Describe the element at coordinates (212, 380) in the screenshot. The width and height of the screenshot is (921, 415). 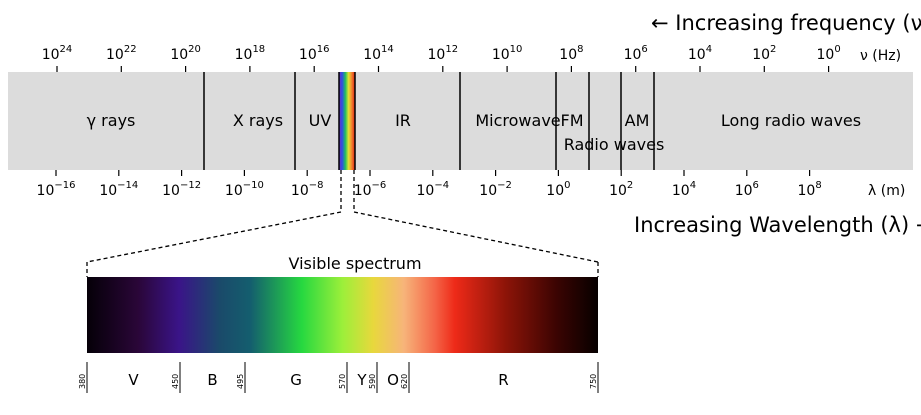
I see `visible-color-letter: B` at that location.